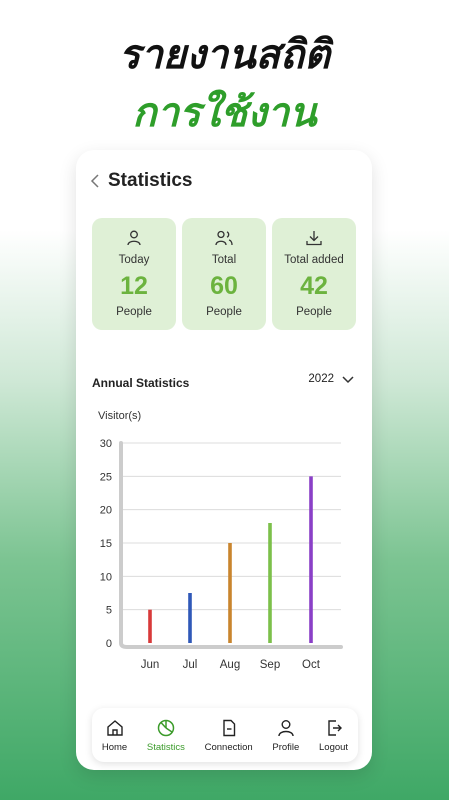 The image size is (449, 800). Describe the element at coordinates (114, 747) in the screenshot. I see `nav-item-label: Home` at that location.